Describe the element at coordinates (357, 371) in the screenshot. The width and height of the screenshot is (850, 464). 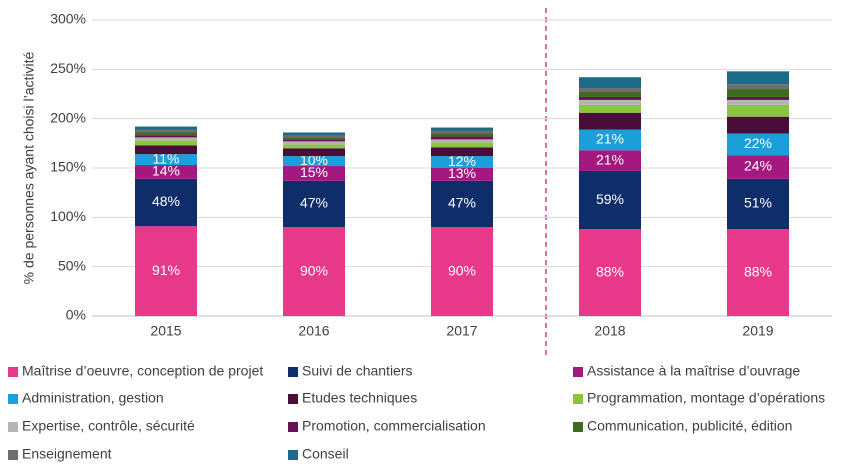
I see `legend-label: Suivi de chantiers` at that location.